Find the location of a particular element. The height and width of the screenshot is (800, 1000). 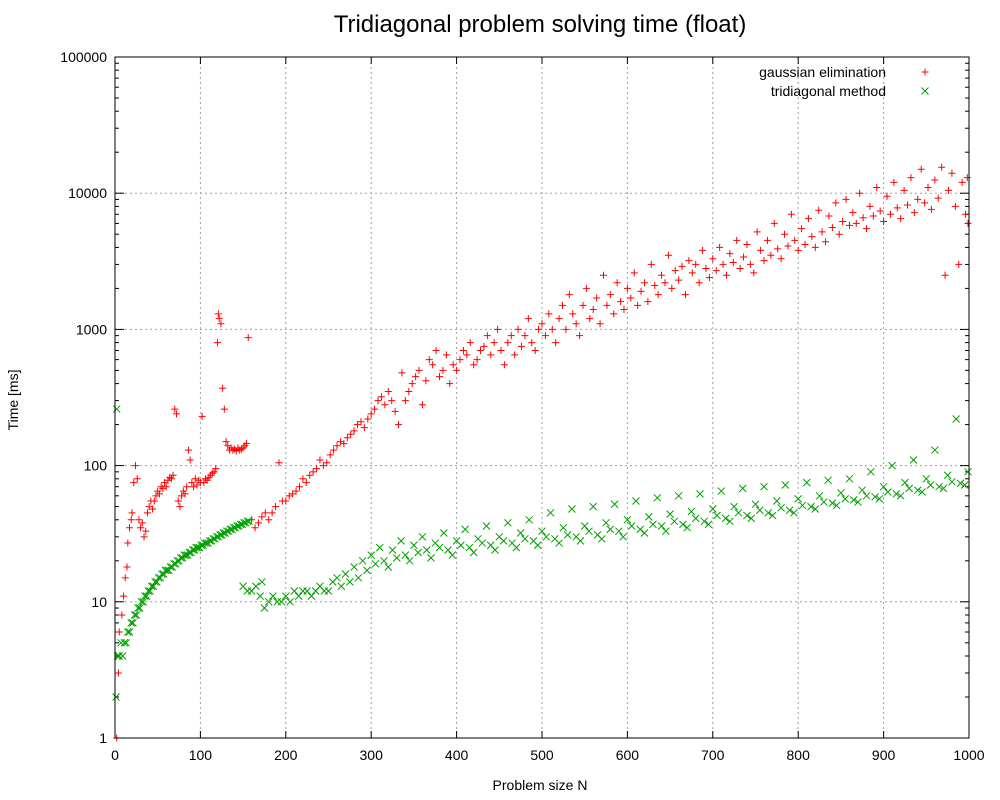

y-tick-label: 1 is located at coordinates (103, 738).